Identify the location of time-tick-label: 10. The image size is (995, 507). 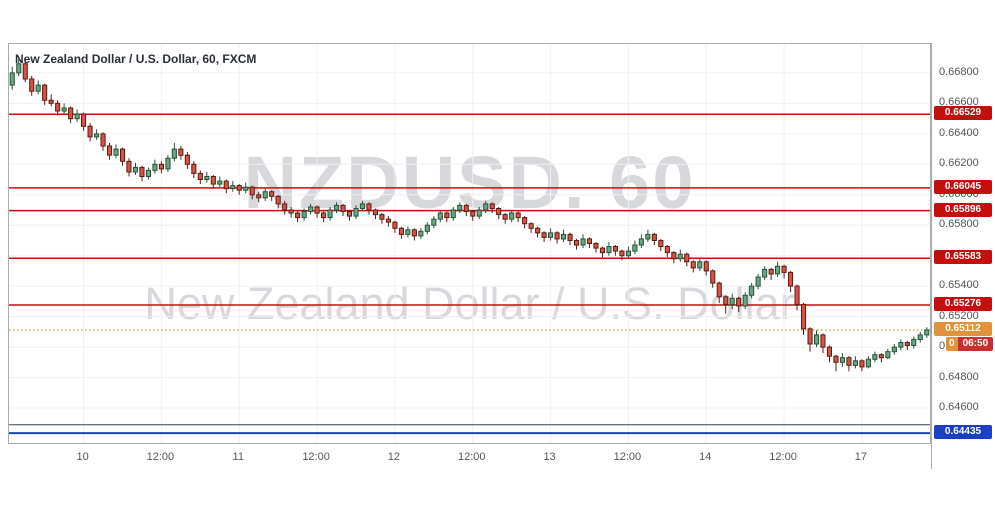
(82, 457).